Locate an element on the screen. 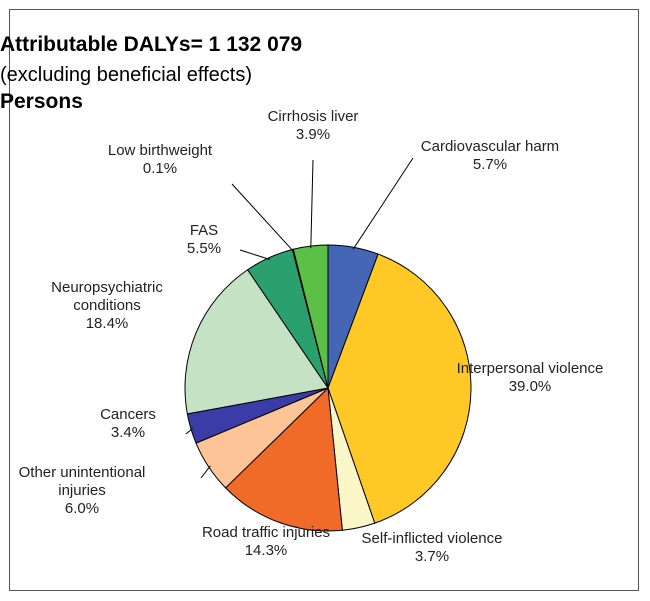 The height and width of the screenshot is (601, 650). slice-label-self-inflicted-violence: Self-inflicted violence 3.7% is located at coordinates (432, 547).